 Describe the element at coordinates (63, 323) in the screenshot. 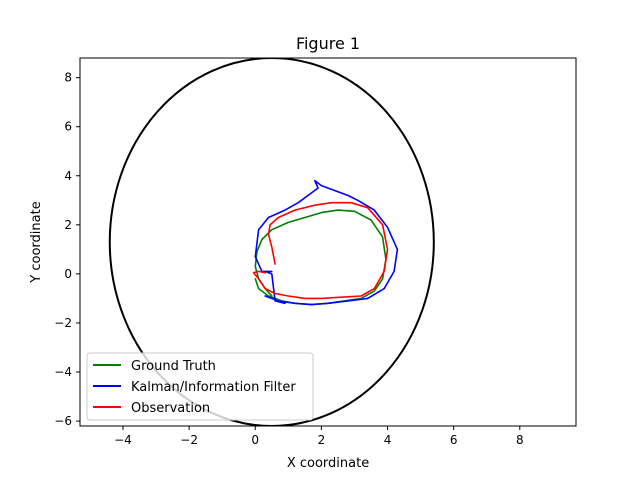

I see `y-tick-label: −2` at that location.